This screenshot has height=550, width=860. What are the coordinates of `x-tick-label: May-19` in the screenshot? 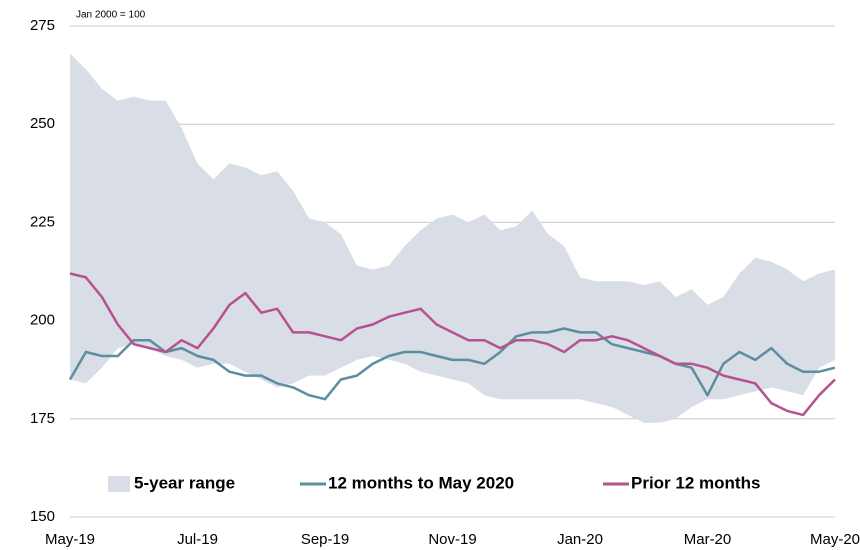 It's located at (70, 539).